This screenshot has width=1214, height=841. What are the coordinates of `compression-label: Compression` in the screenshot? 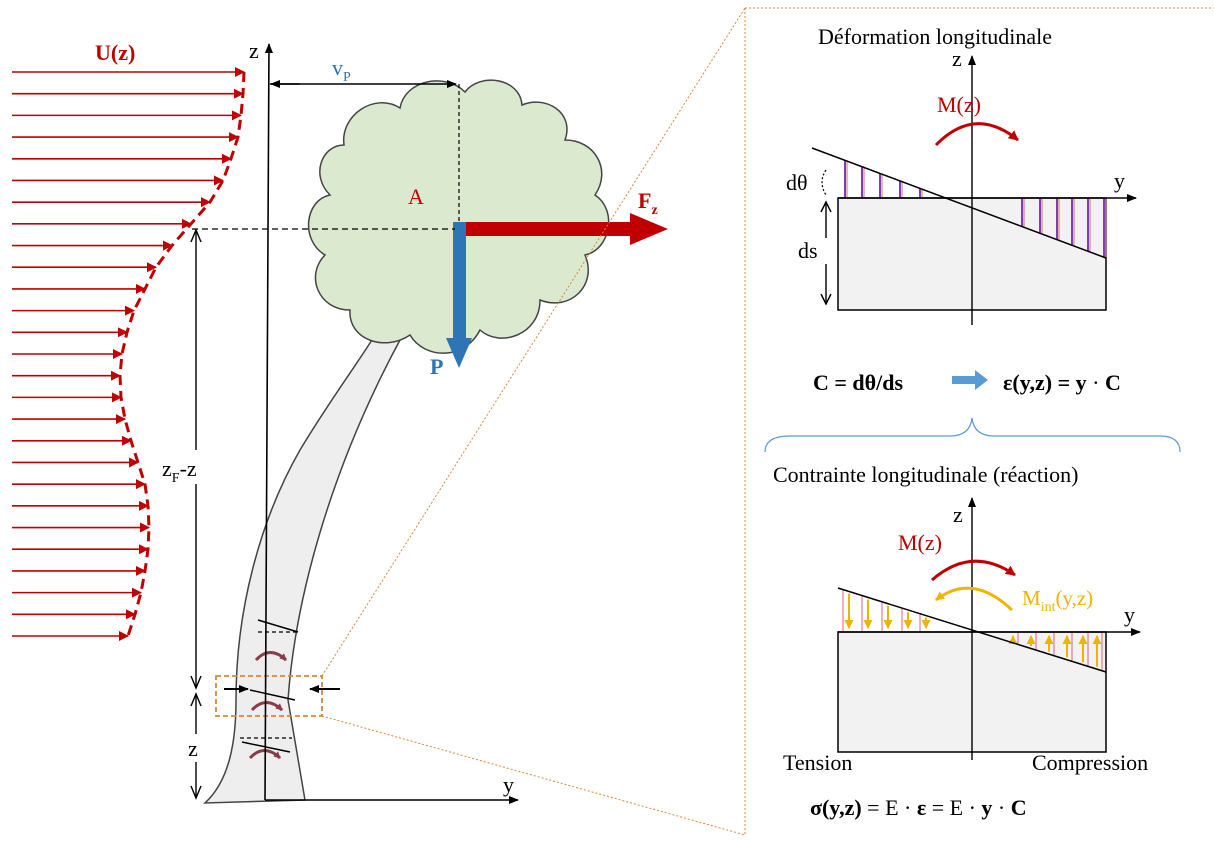 It's located at (1090, 762).